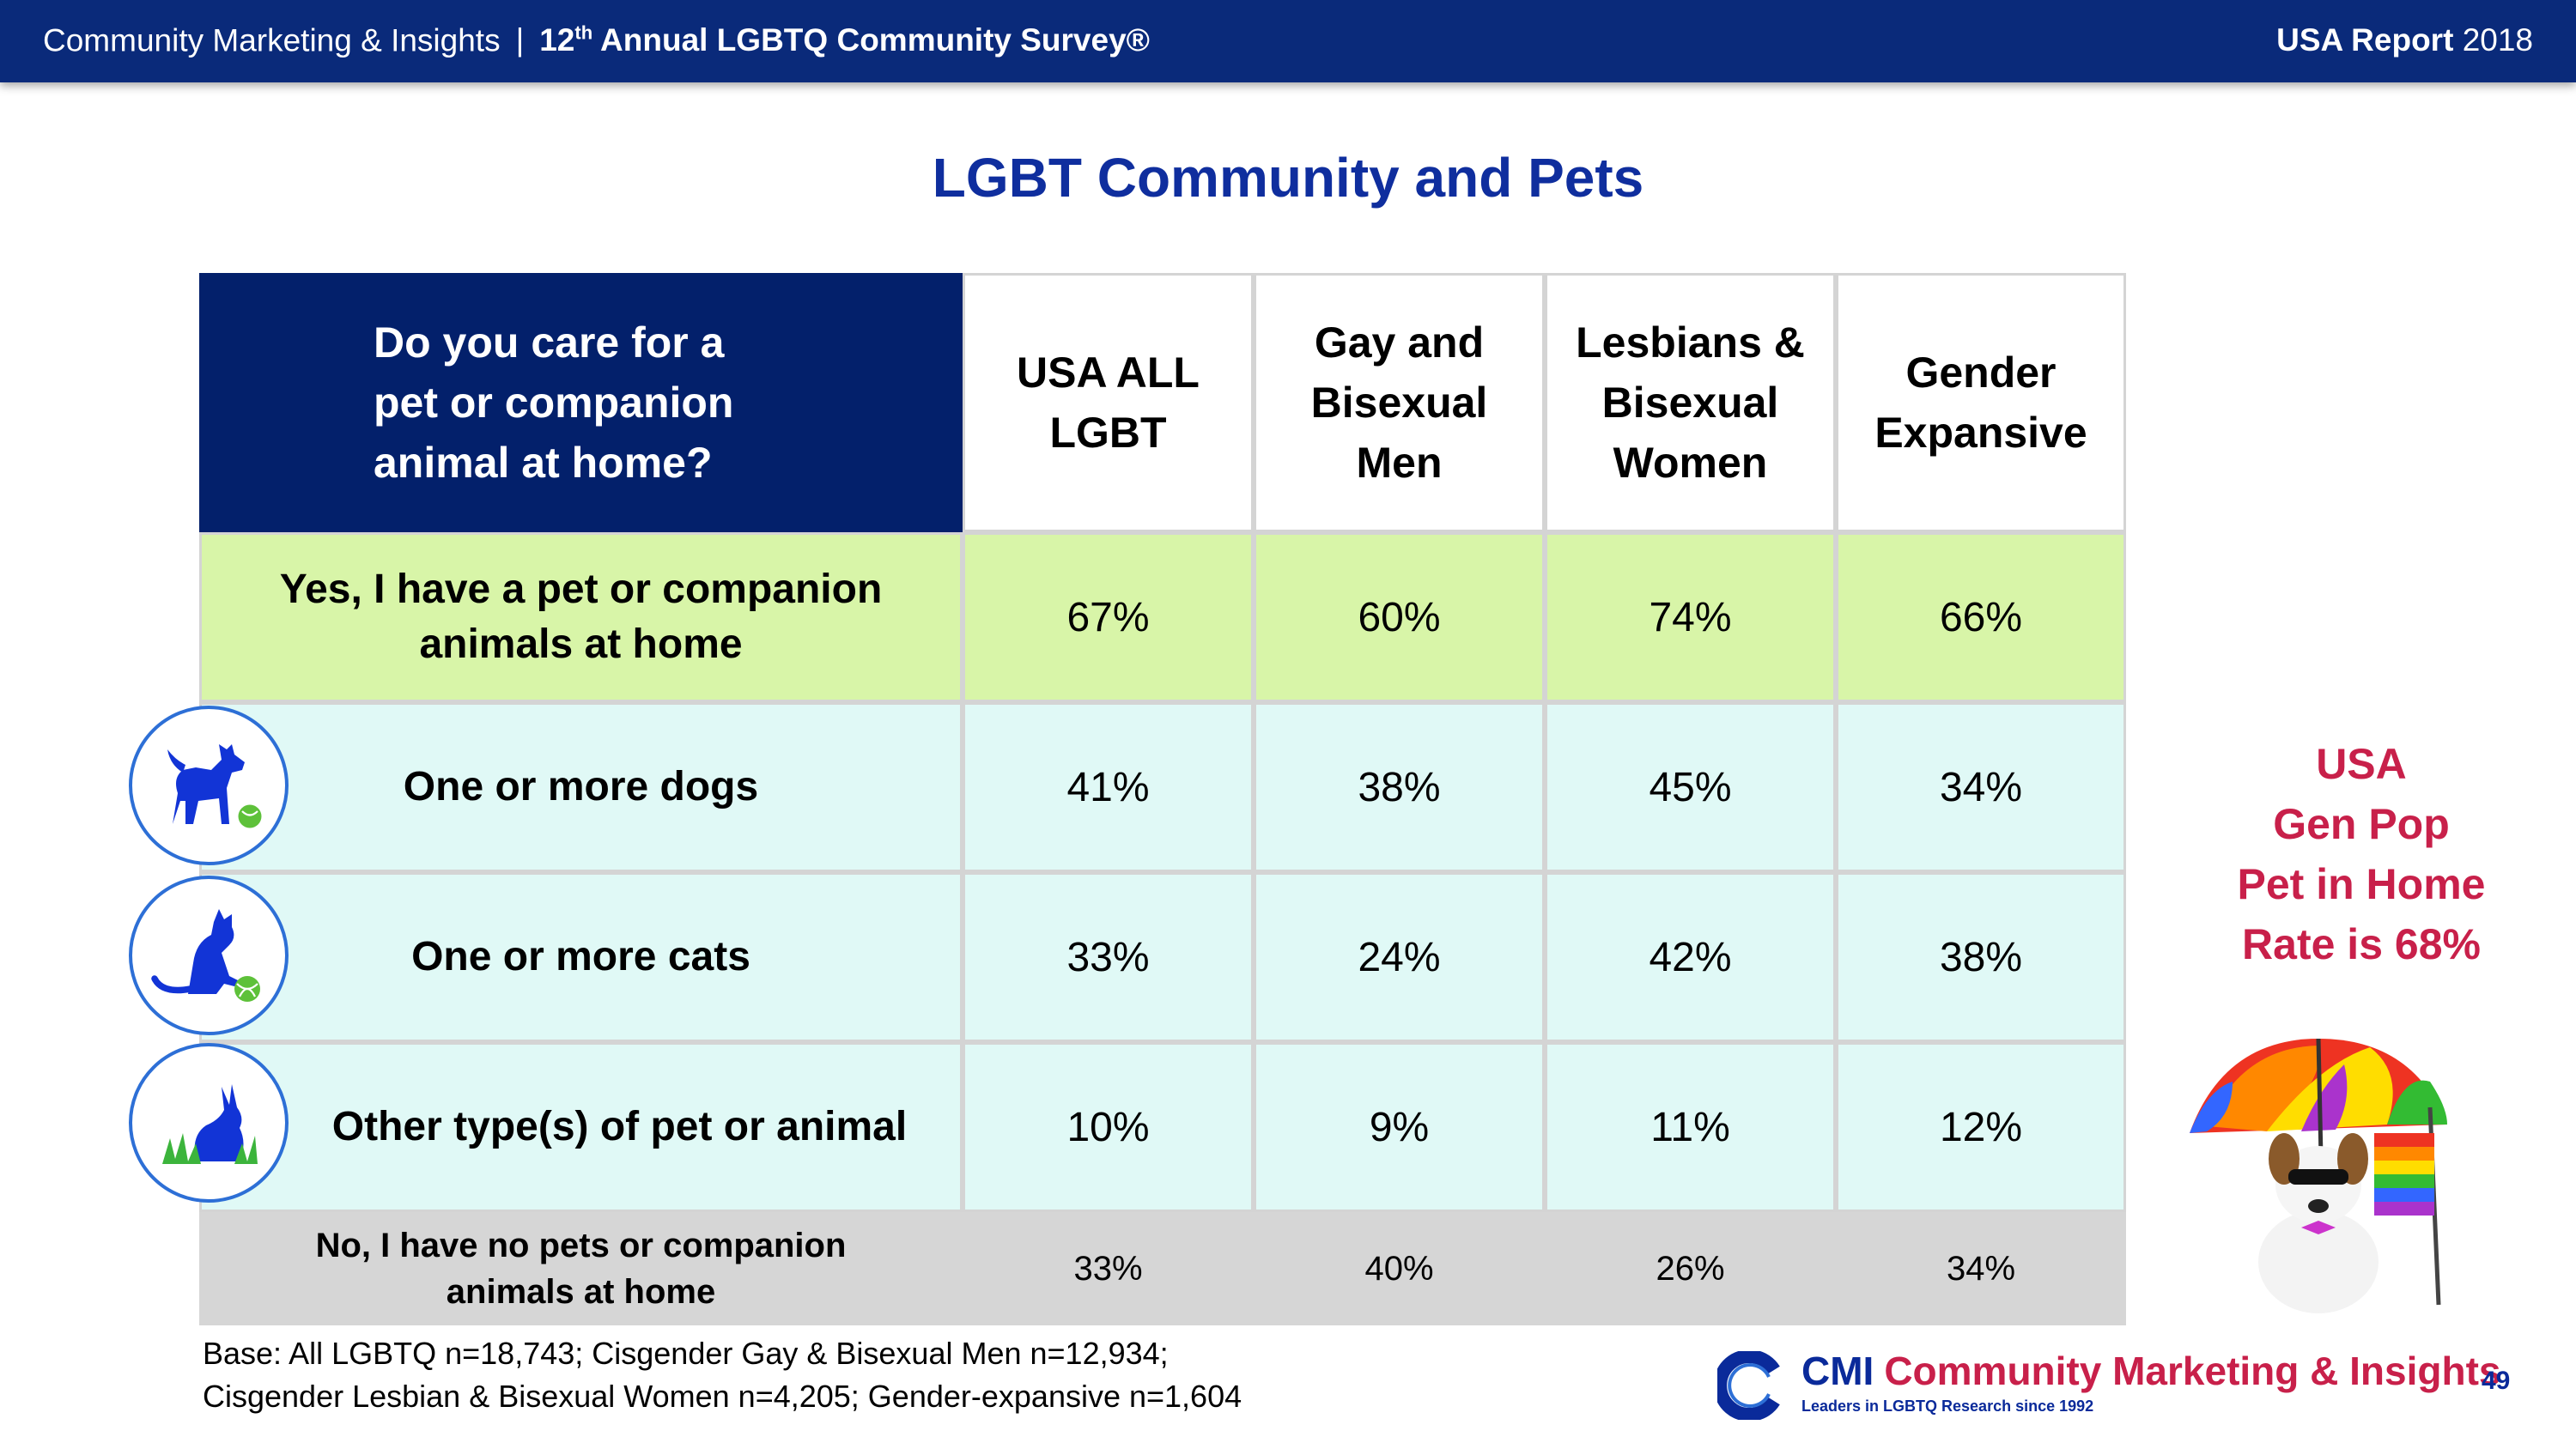  What do you see at coordinates (2365, 40) in the screenshot?
I see `report-name: USA Report` at bounding box center [2365, 40].